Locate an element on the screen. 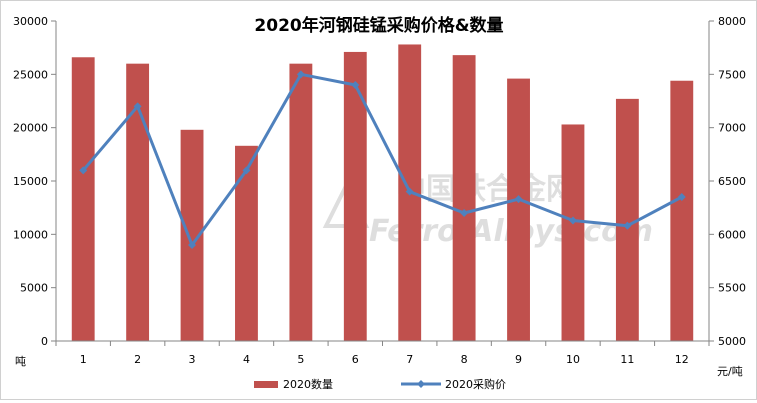 This screenshot has width=757, height=403. left-tick-label: 30000 is located at coordinates (30, 21).